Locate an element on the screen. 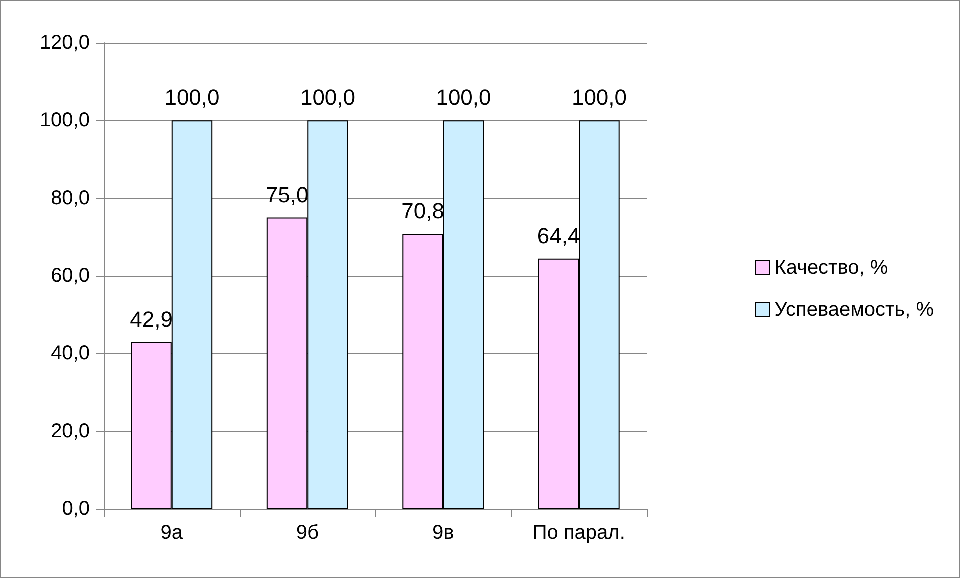 This screenshot has height=578, width=960. data-label: 70,8 is located at coordinates (423, 211).